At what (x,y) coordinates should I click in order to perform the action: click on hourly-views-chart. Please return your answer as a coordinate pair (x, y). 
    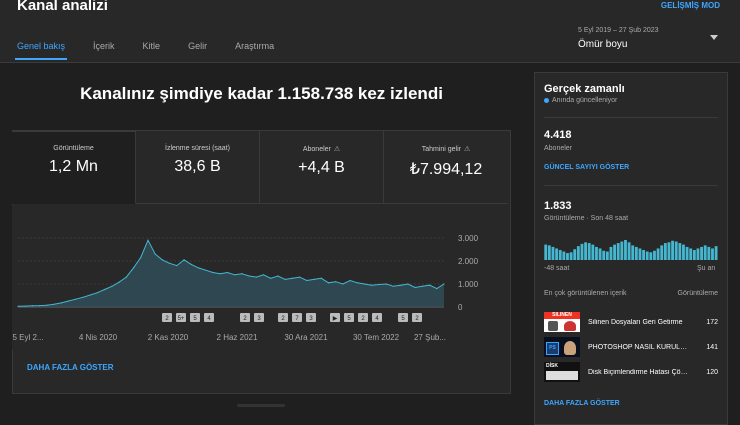
    Looking at the image, I should click on (631, 249).